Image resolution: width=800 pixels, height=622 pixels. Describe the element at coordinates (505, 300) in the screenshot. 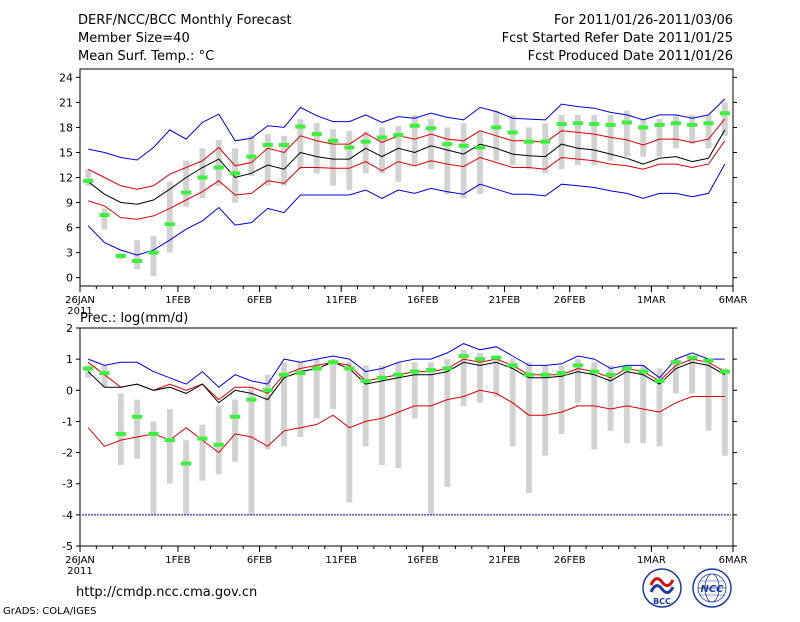

I see `temp-xtick-label: 21FEB` at that location.